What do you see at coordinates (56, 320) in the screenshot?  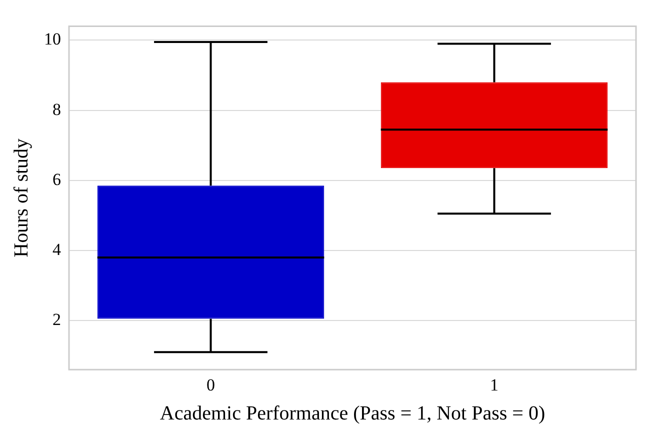 I see `y-tick-label: 2` at bounding box center [56, 320].